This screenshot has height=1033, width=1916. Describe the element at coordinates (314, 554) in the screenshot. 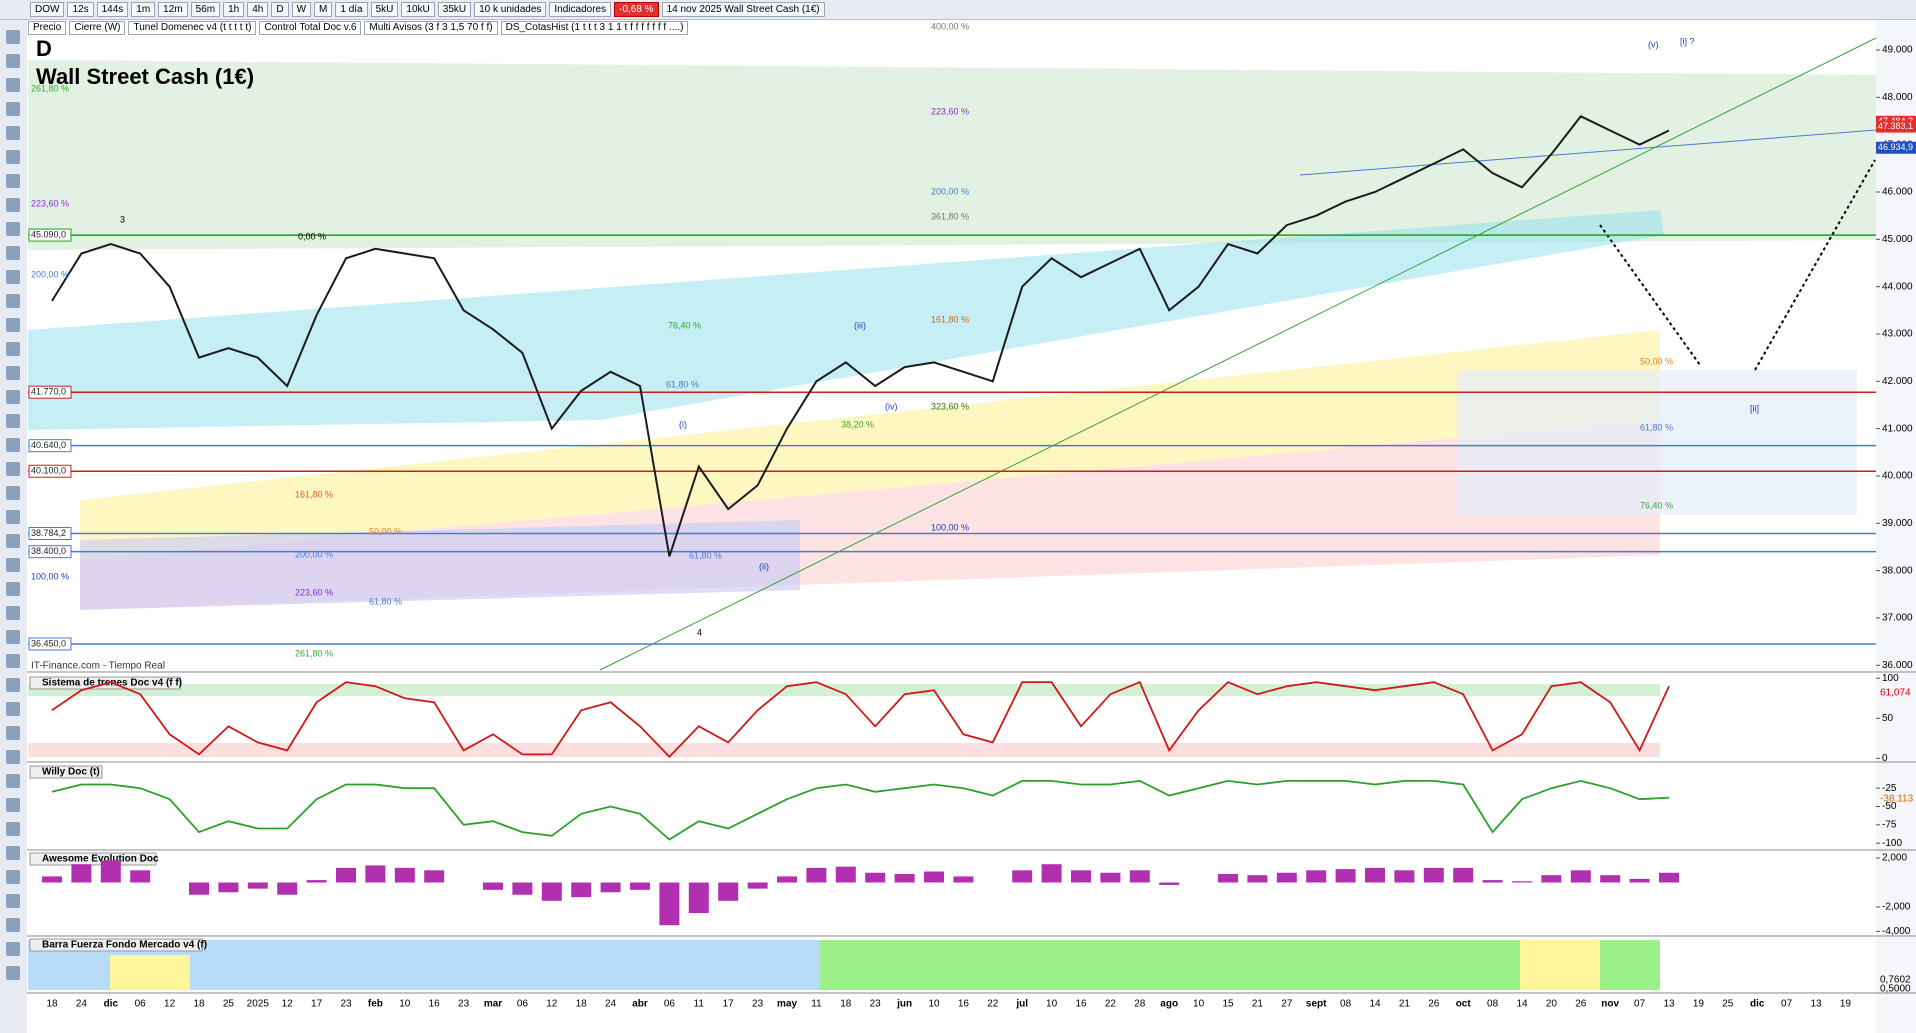

I see `annotation: 200,00 %` at that location.